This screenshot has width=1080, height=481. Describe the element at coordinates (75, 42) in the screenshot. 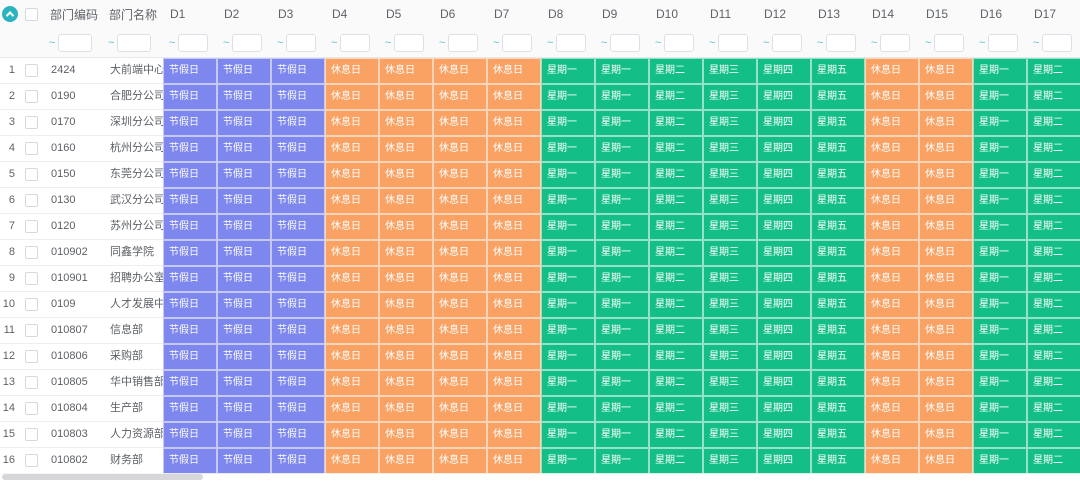

I see `filter-input-code` at that location.